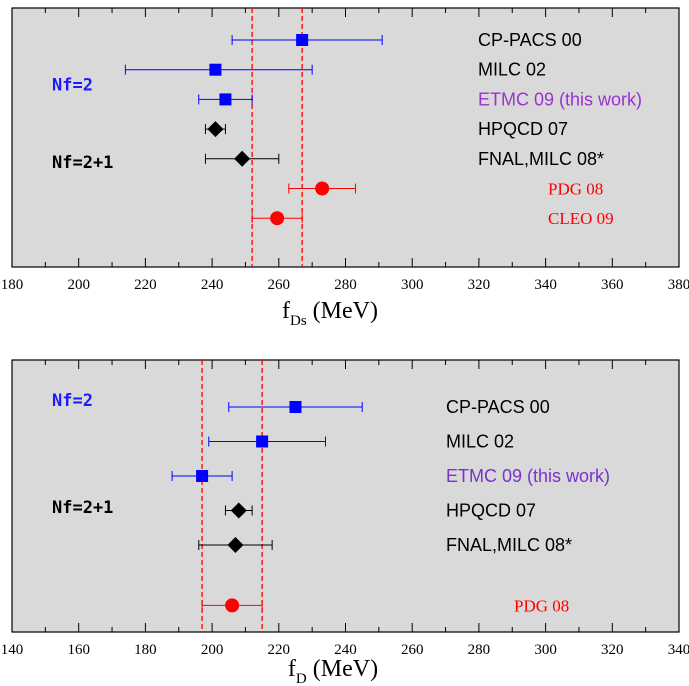  I want to click on x-axis-label: fDs (MeV), so click(330, 313).